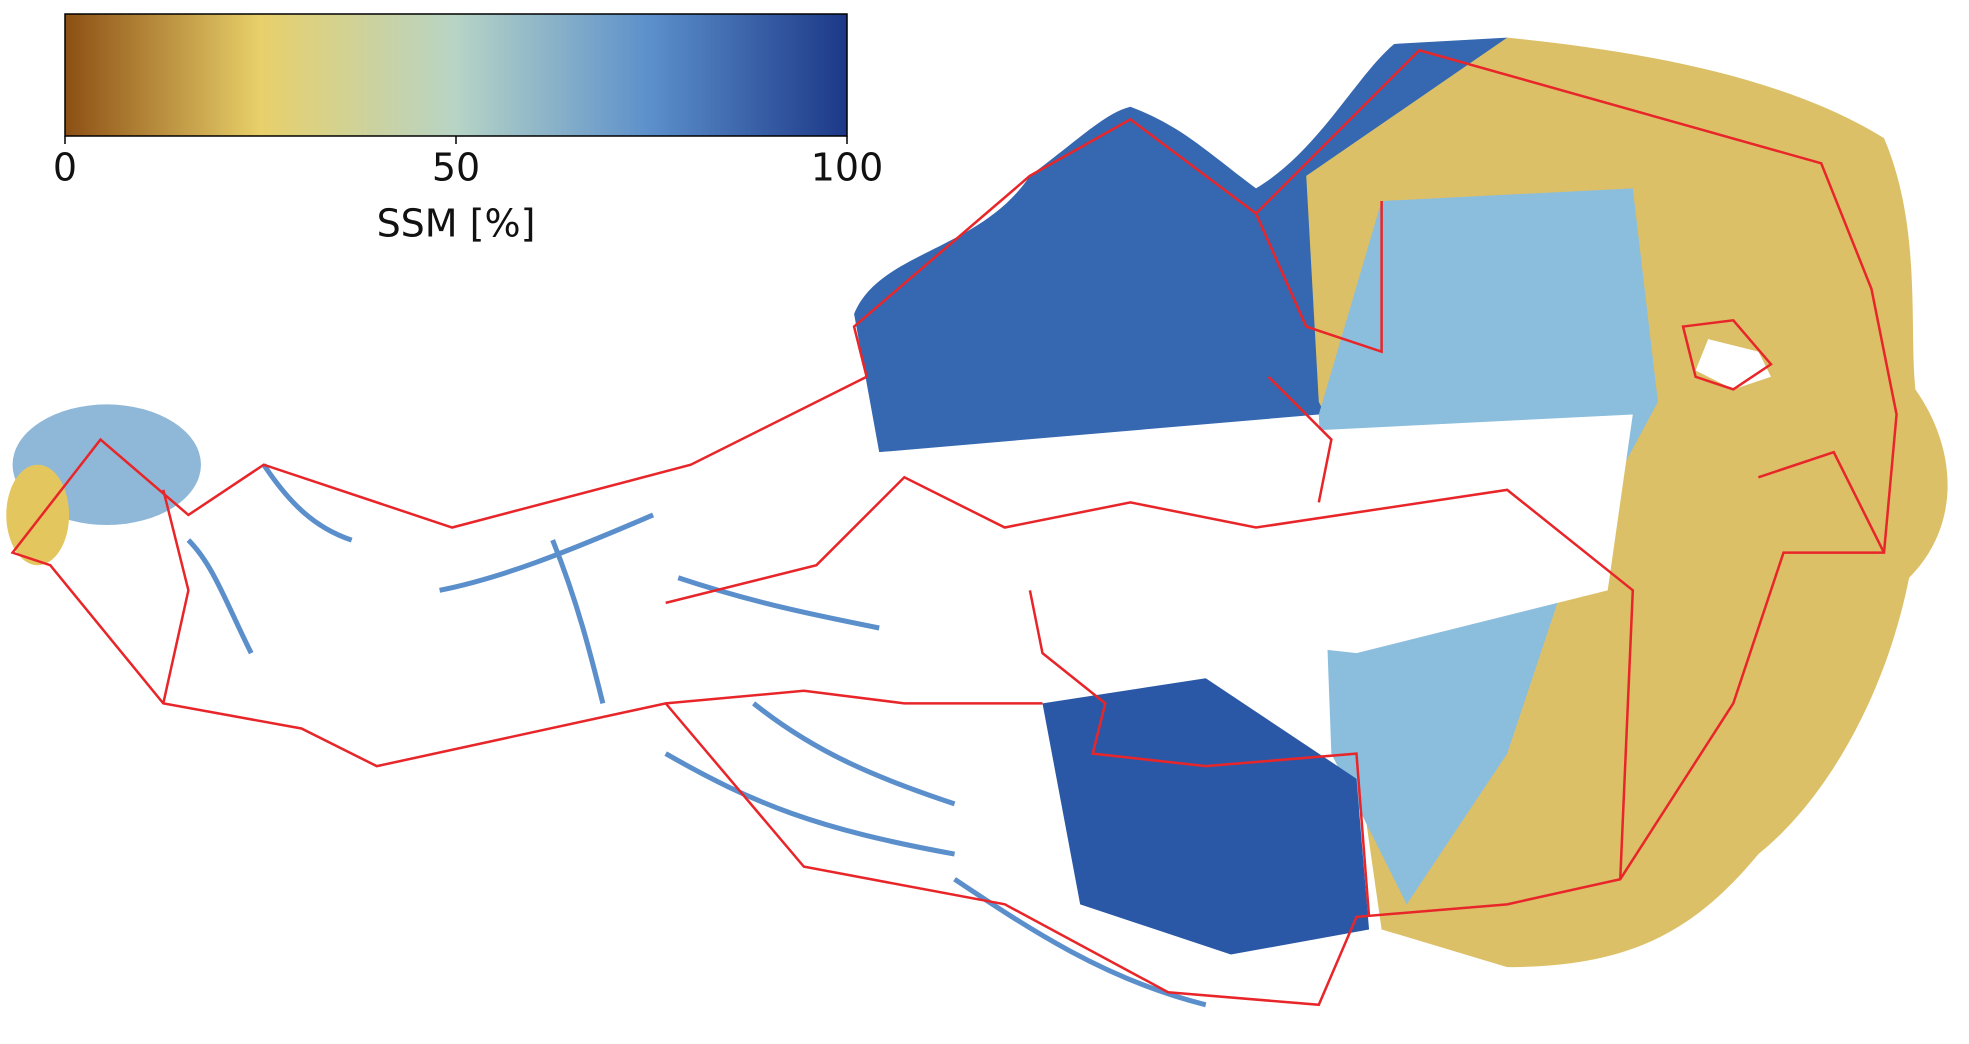 The image size is (1969, 1044). What do you see at coordinates (847, 168) in the screenshot?
I see `colorbar-tick-label: 100` at bounding box center [847, 168].